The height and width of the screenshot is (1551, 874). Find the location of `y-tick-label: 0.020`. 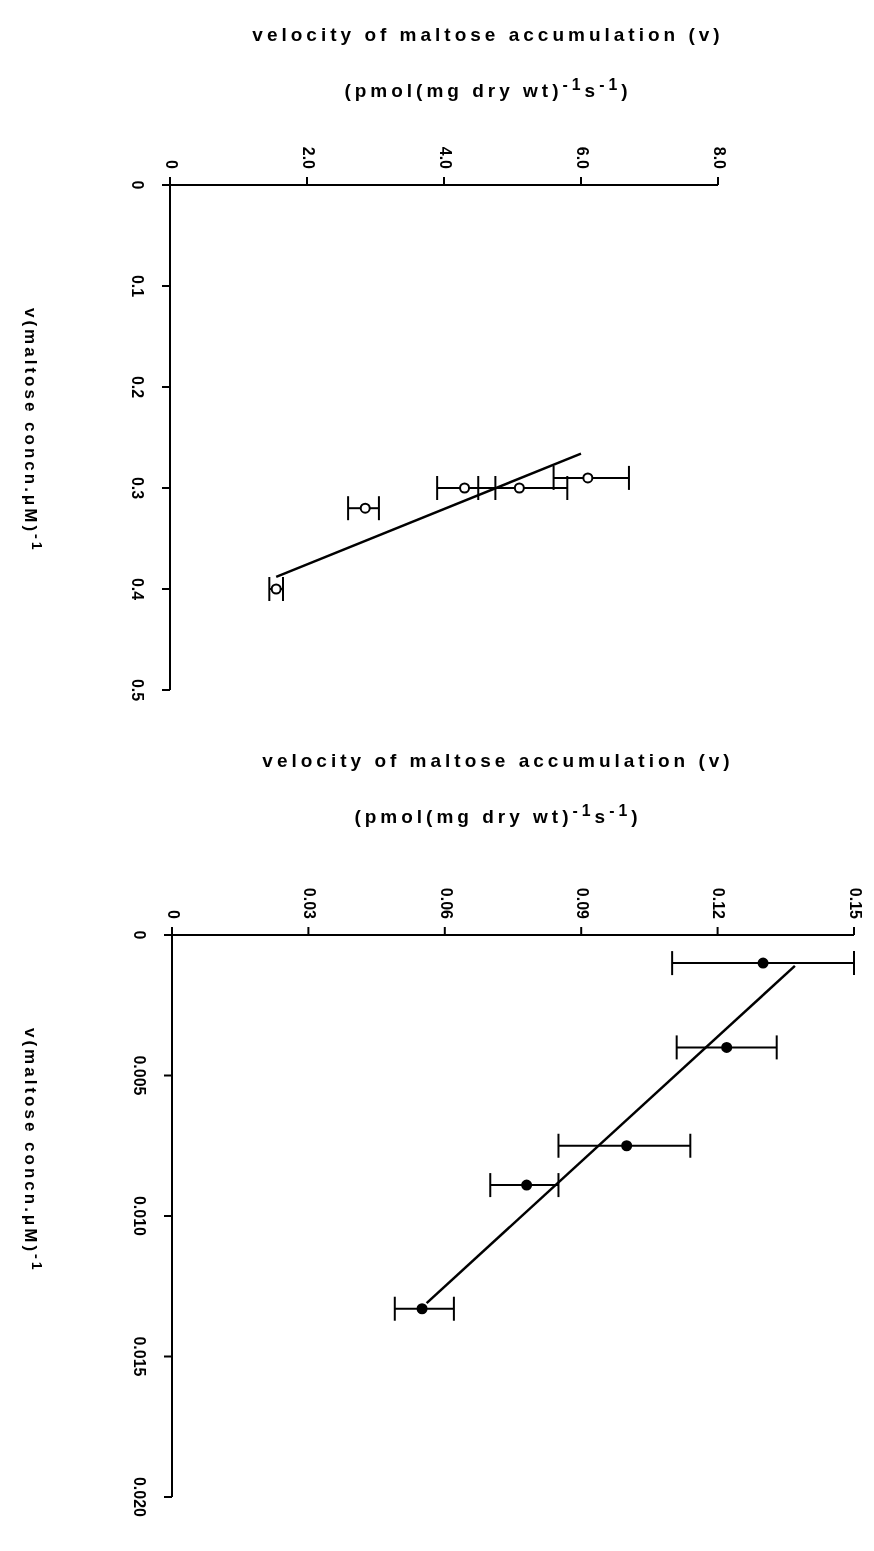

y-tick-label: 0.020 is located at coordinates (139, 1497).